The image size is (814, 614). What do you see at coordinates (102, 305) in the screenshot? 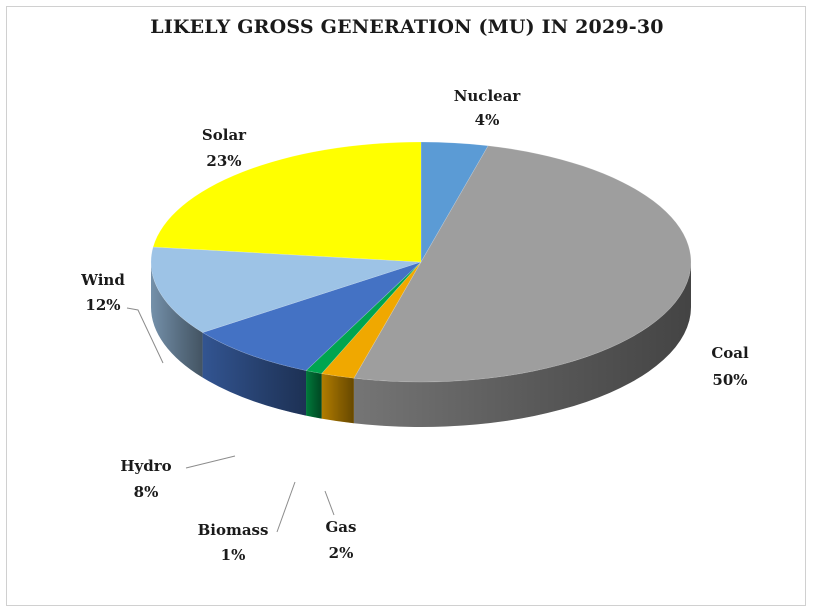
I see `slice-value-wind: 12%` at bounding box center [102, 305].